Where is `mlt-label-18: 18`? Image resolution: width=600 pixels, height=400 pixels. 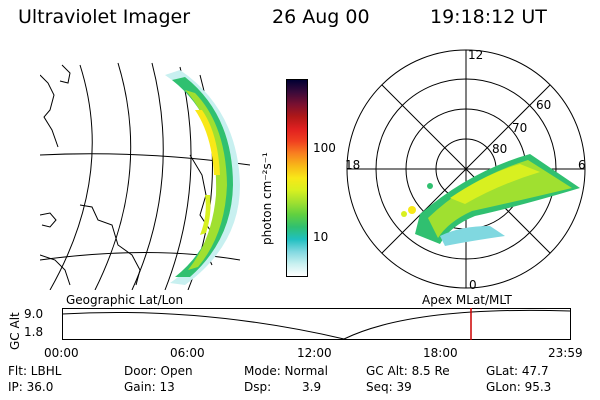 mlt-label-18: 18 is located at coordinates (353, 165).